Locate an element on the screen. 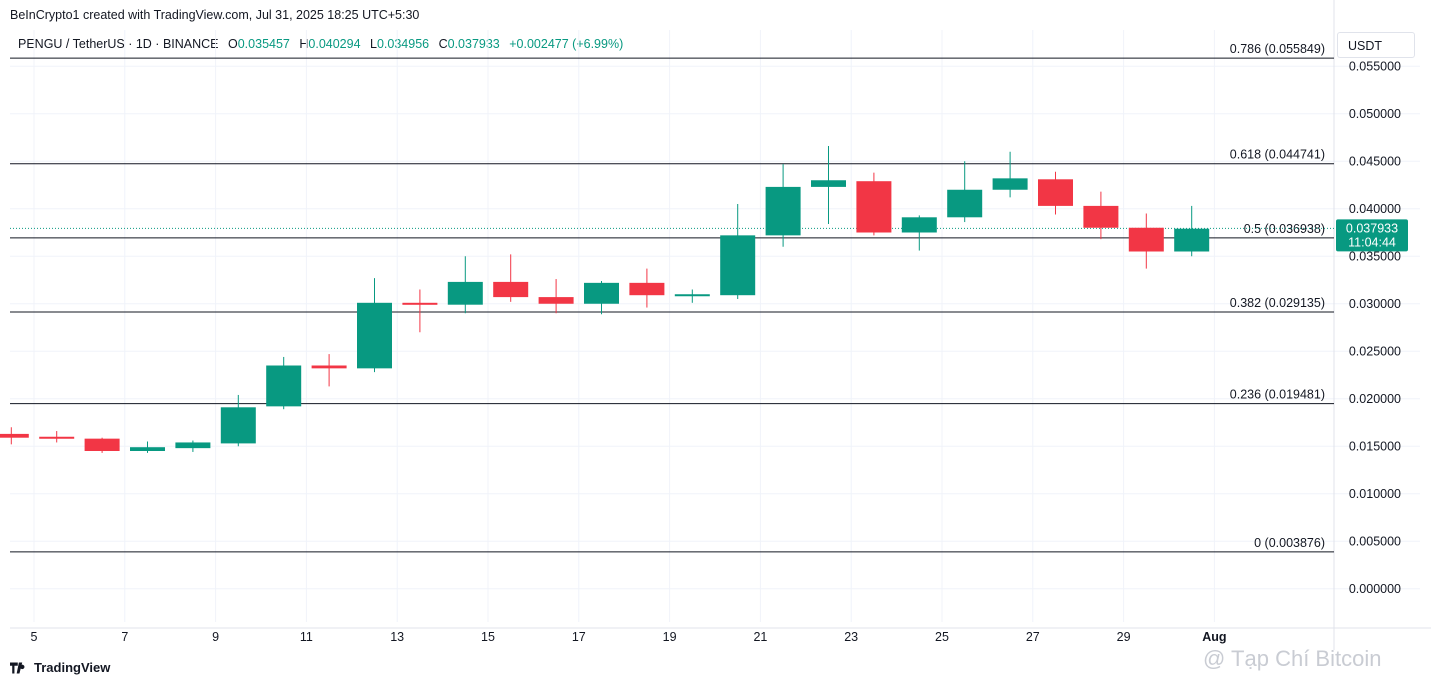 Image resolution: width=1431 pixels, height=686 pixels. y-tick-label: 0.025000 is located at coordinates (1375, 351).